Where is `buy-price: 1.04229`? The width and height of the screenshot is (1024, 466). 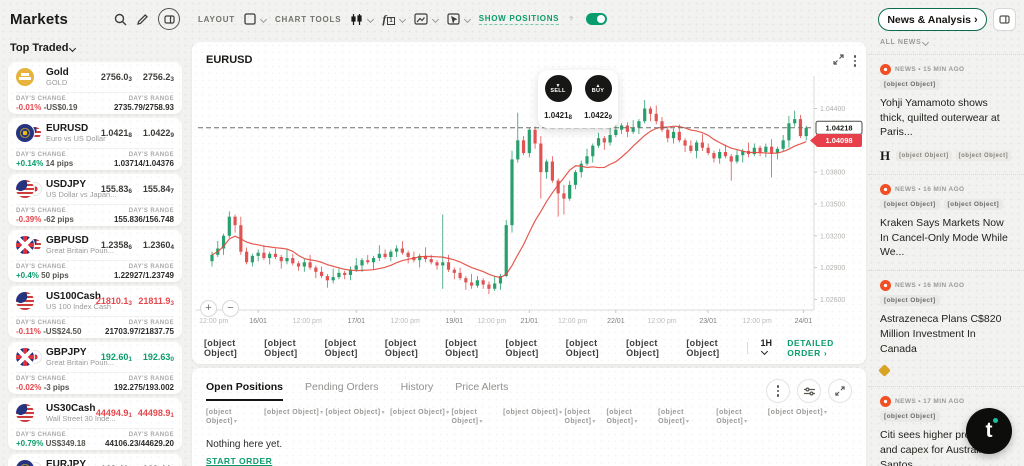 buy-price: 1.04229 is located at coordinates (158, 133).